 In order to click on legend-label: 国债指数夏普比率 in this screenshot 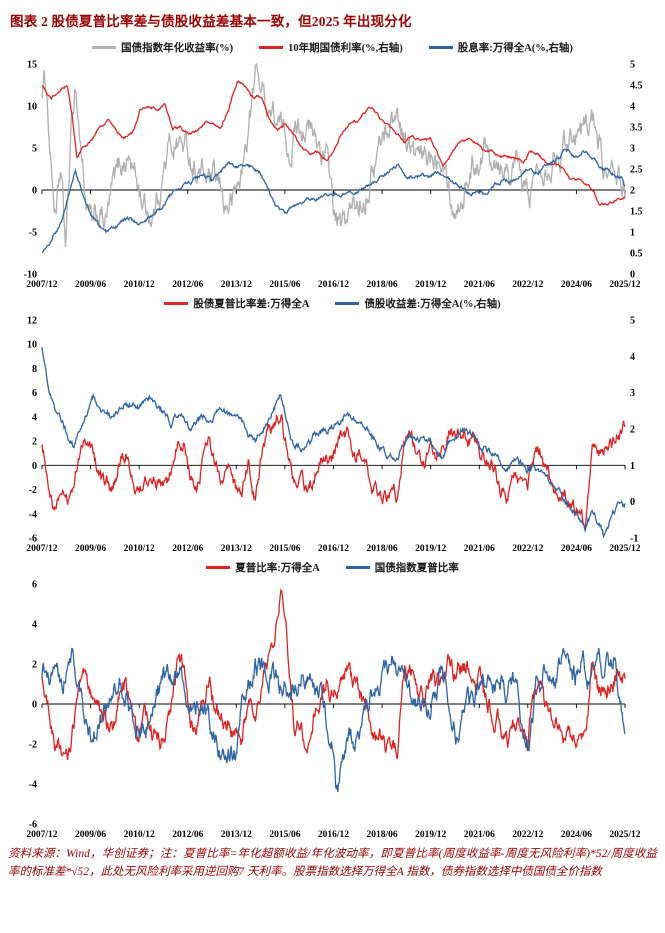, I will do `click(416, 568)`.